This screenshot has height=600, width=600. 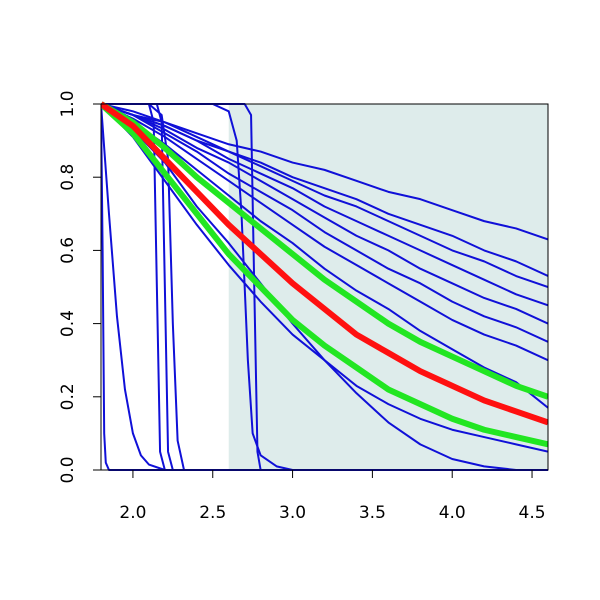 What do you see at coordinates (532, 513) in the screenshot?
I see `x-tick-label: 4.5` at bounding box center [532, 513].